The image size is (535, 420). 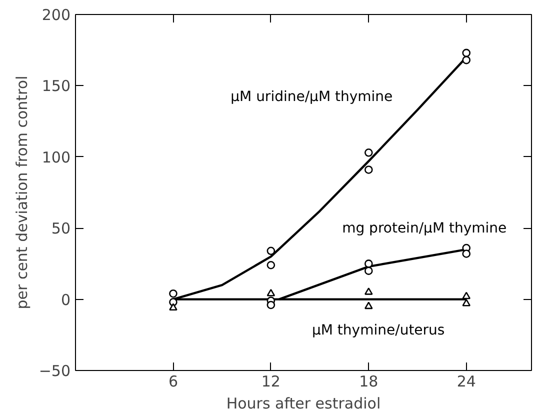 What do you see at coordinates (466, 381) in the screenshot?
I see `x-tick-label: 24` at bounding box center [466, 381].